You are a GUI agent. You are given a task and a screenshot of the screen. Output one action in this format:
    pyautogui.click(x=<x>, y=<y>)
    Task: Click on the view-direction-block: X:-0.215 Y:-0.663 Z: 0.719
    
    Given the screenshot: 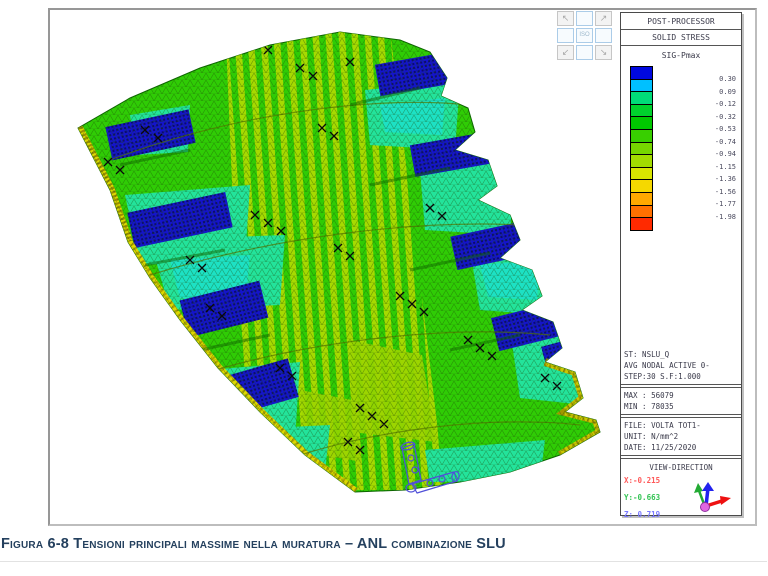 What is the action you would take?
    pyautogui.click(x=681, y=506)
    